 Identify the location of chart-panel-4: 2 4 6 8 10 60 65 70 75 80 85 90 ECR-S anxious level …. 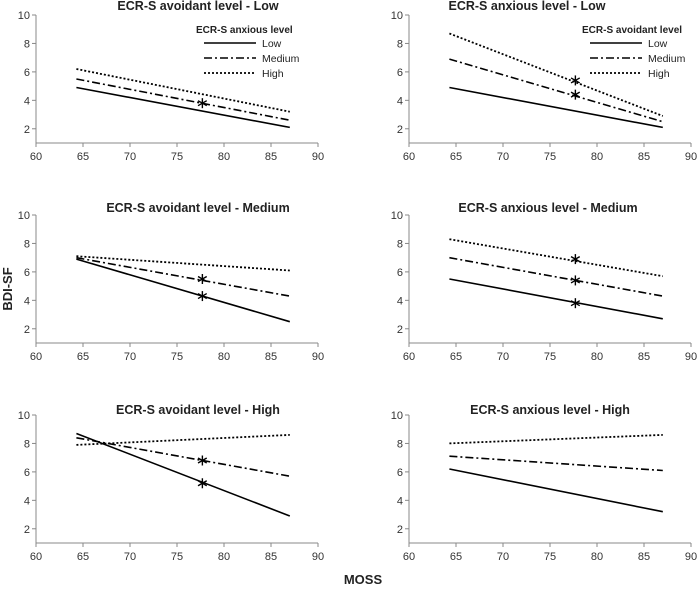
(544, 282).